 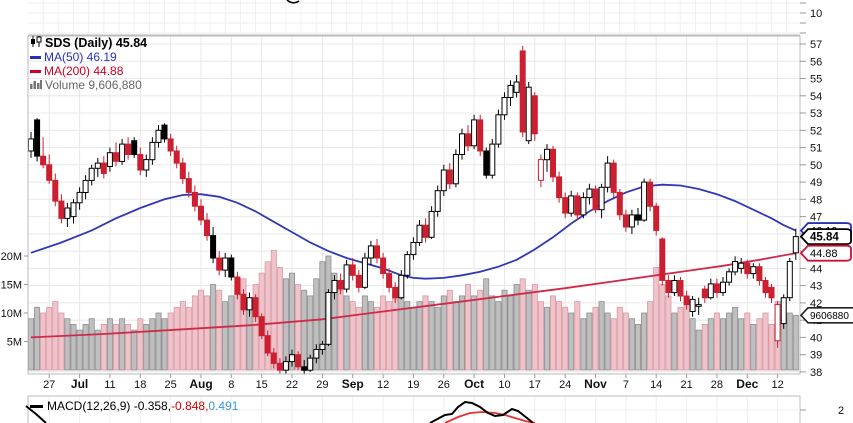 What do you see at coordinates (816, 287) in the screenshot?
I see `svg-text: 43` at bounding box center [816, 287].